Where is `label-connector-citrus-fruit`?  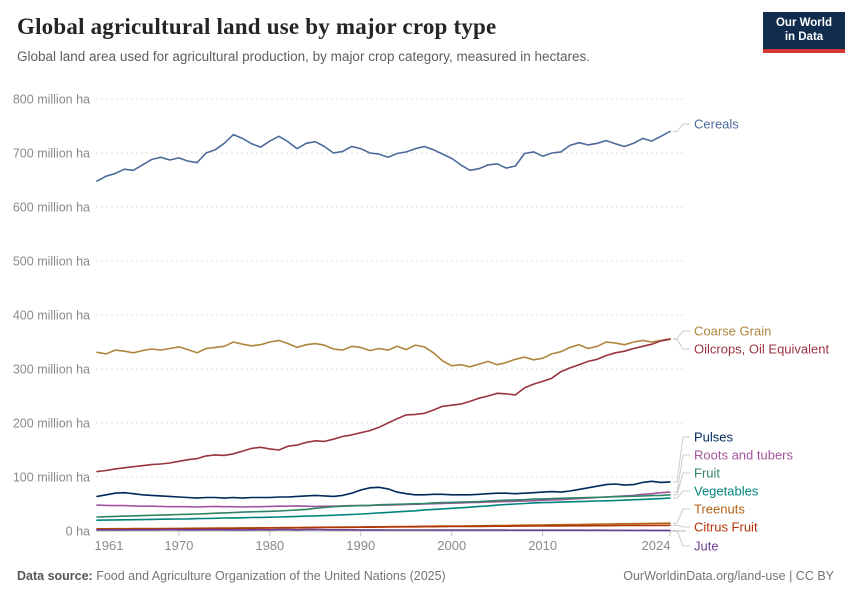 label-connector-citrus-fruit is located at coordinates (681, 526).